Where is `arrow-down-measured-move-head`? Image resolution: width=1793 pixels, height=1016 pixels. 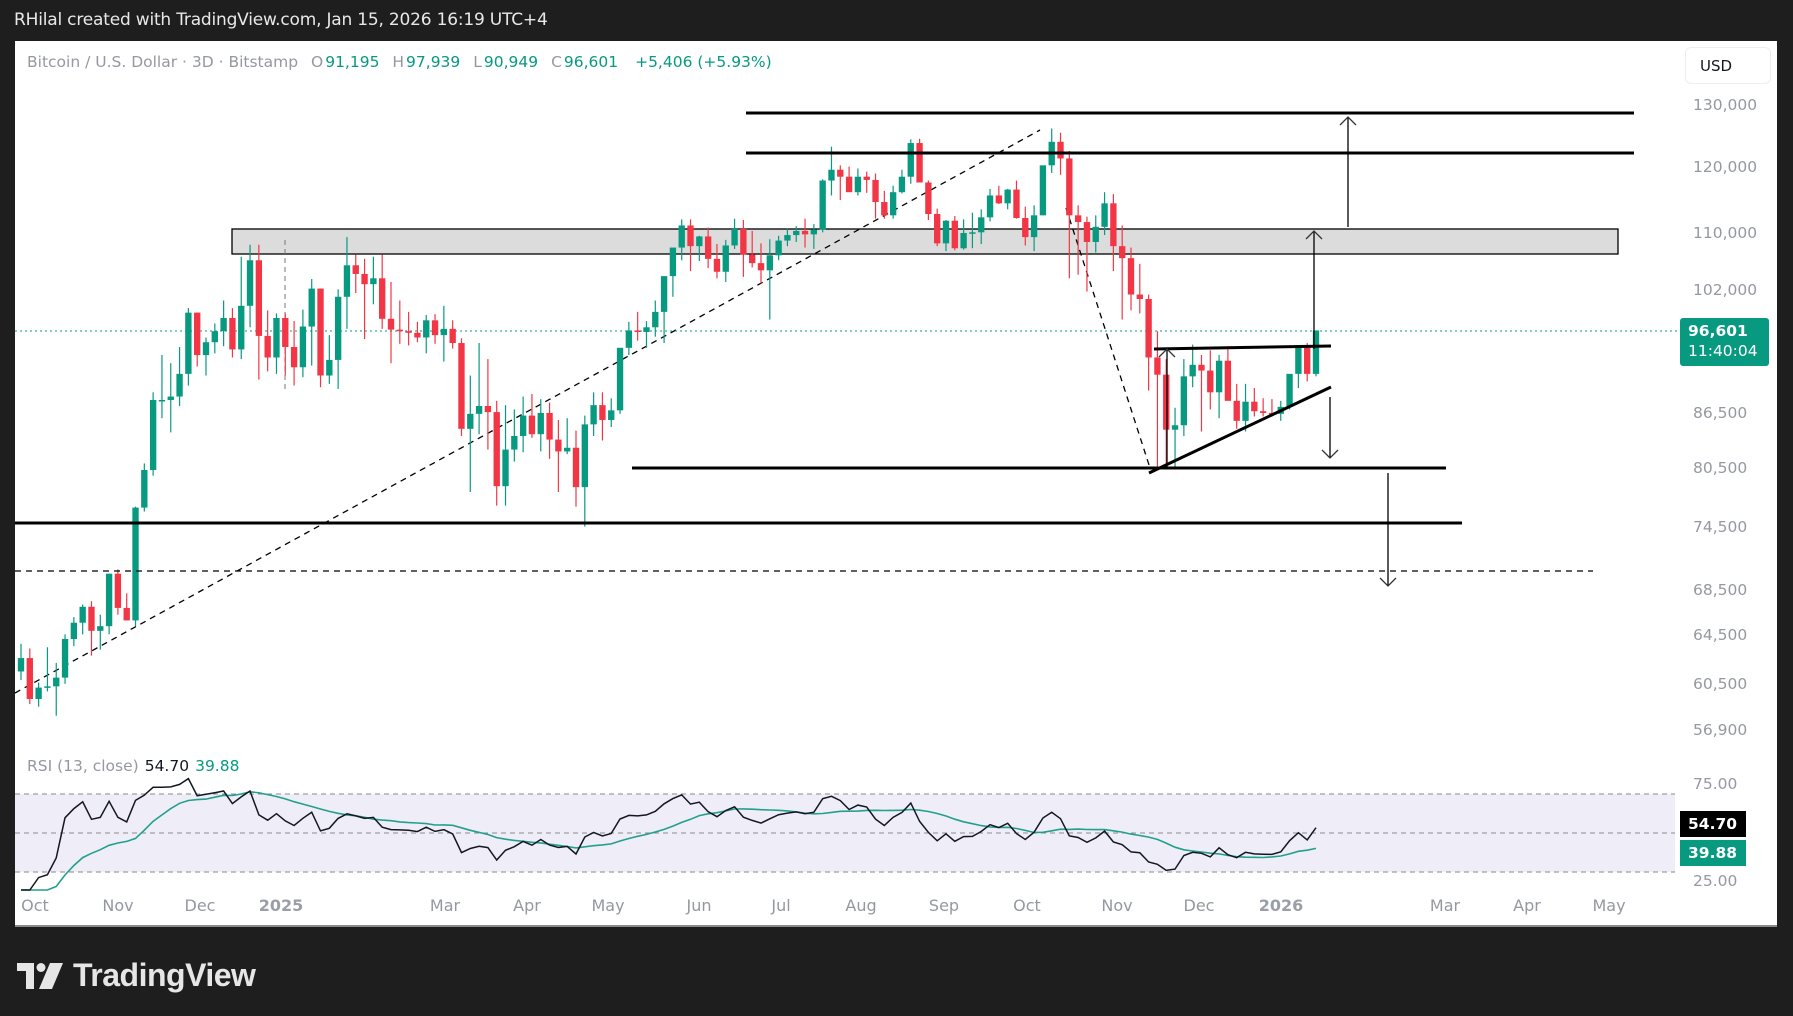
arrow-down-measured-move-head is located at coordinates (1388, 582).